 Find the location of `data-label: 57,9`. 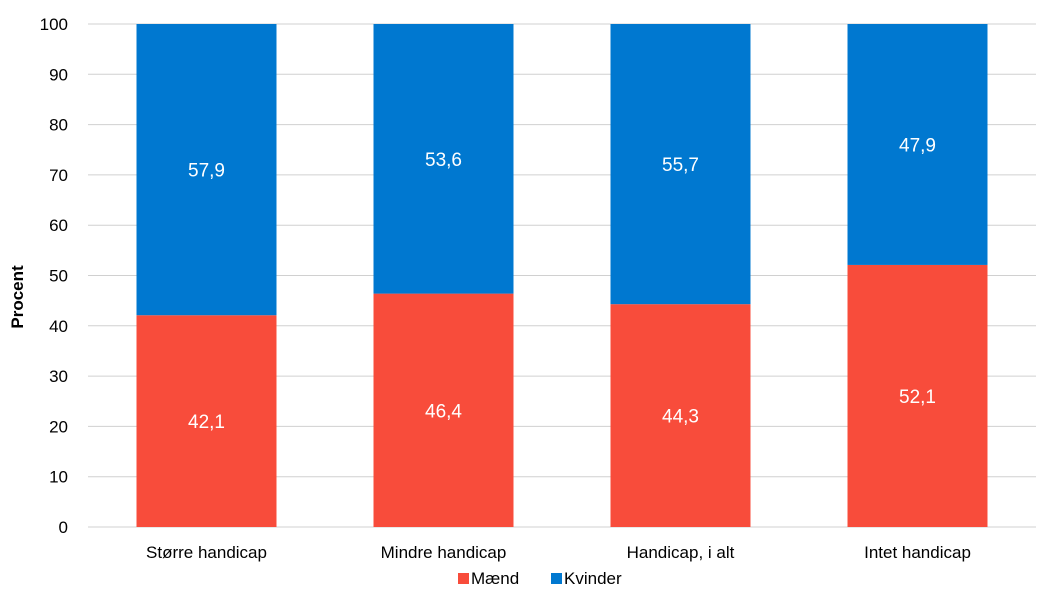

data-label: 57,9 is located at coordinates (206, 171).